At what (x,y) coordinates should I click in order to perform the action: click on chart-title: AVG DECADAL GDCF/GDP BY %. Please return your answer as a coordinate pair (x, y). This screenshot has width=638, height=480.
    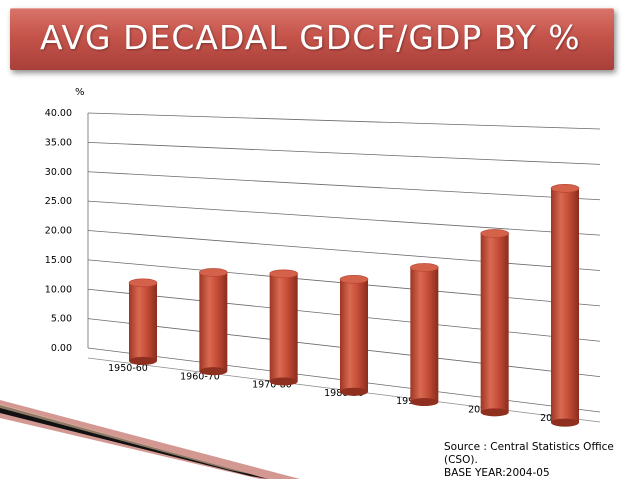
    Looking at the image, I should click on (310, 37).